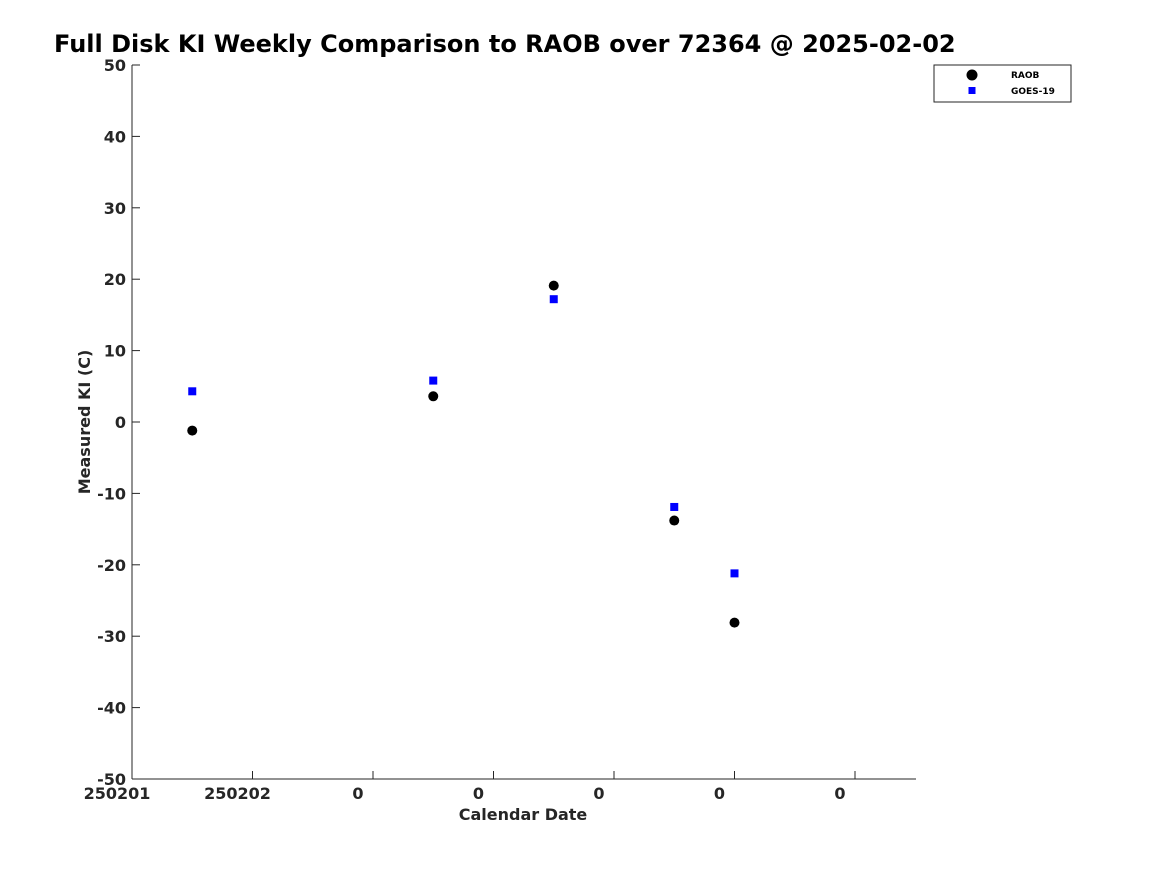  I want to click on y-tick-label: -10, so click(111, 493).